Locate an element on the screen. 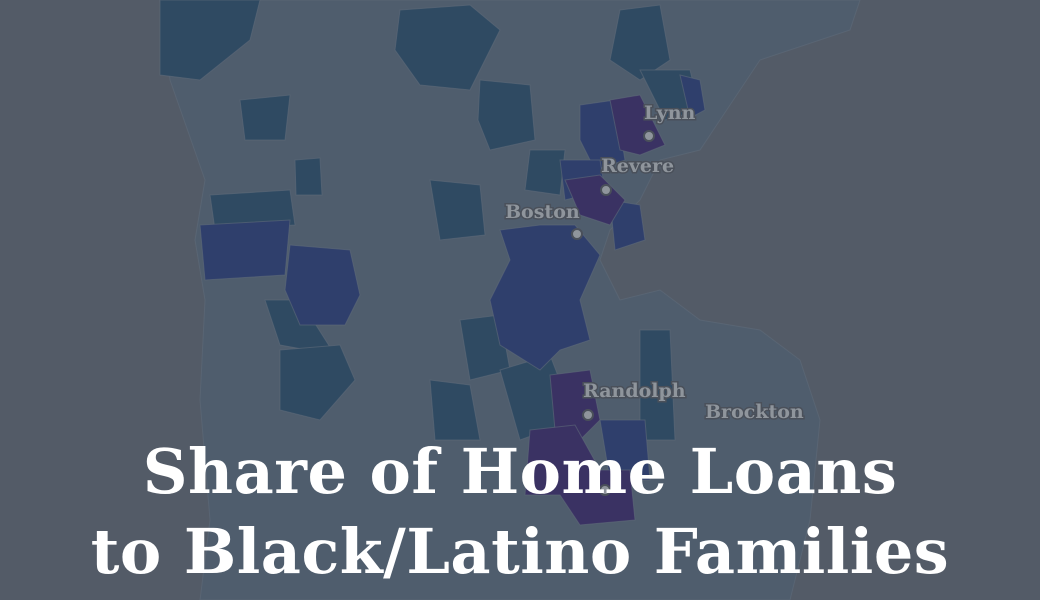 This screenshot has height=600, width=1040. city-lynn: Lynn is located at coordinates (670, 121).